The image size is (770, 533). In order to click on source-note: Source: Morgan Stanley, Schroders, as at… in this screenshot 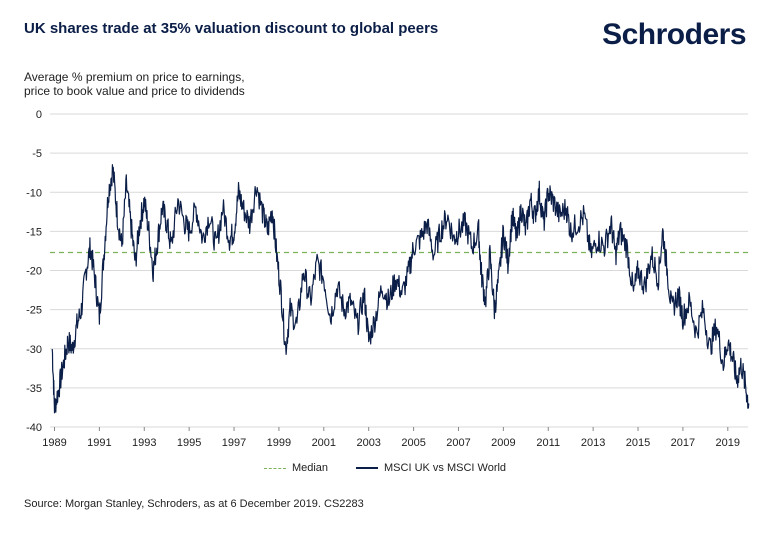, I will do `click(194, 504)`.